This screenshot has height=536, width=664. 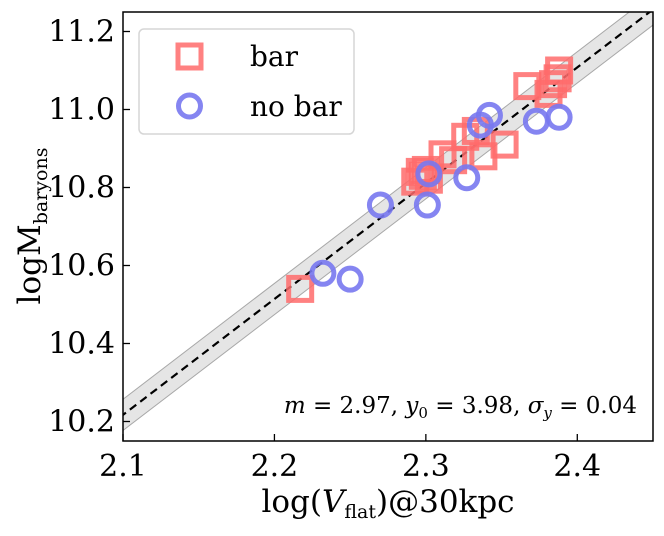 What do you see at coordinates (189, 106) in the screenshot?
I see `legend-nobar-marker` at bounding box center [189, 106].